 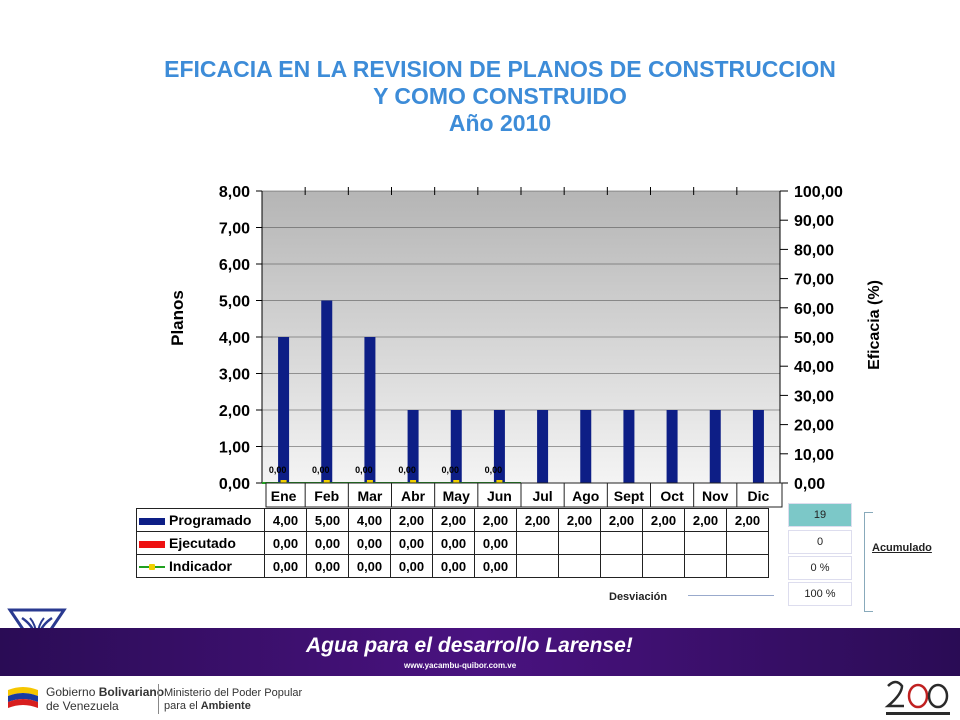 I want to click on category-row, so click(x=524, y=495).